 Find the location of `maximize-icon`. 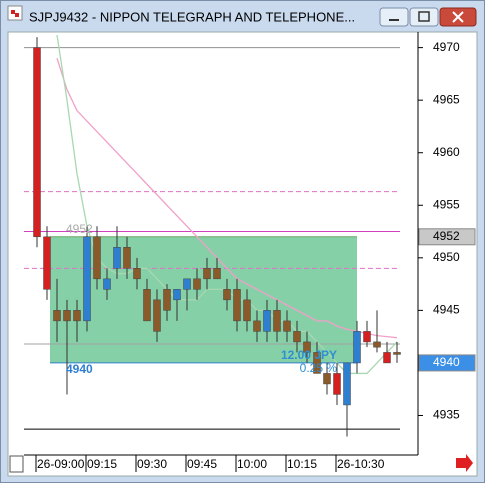

maximize-icon is located at coordinates (424, 16).